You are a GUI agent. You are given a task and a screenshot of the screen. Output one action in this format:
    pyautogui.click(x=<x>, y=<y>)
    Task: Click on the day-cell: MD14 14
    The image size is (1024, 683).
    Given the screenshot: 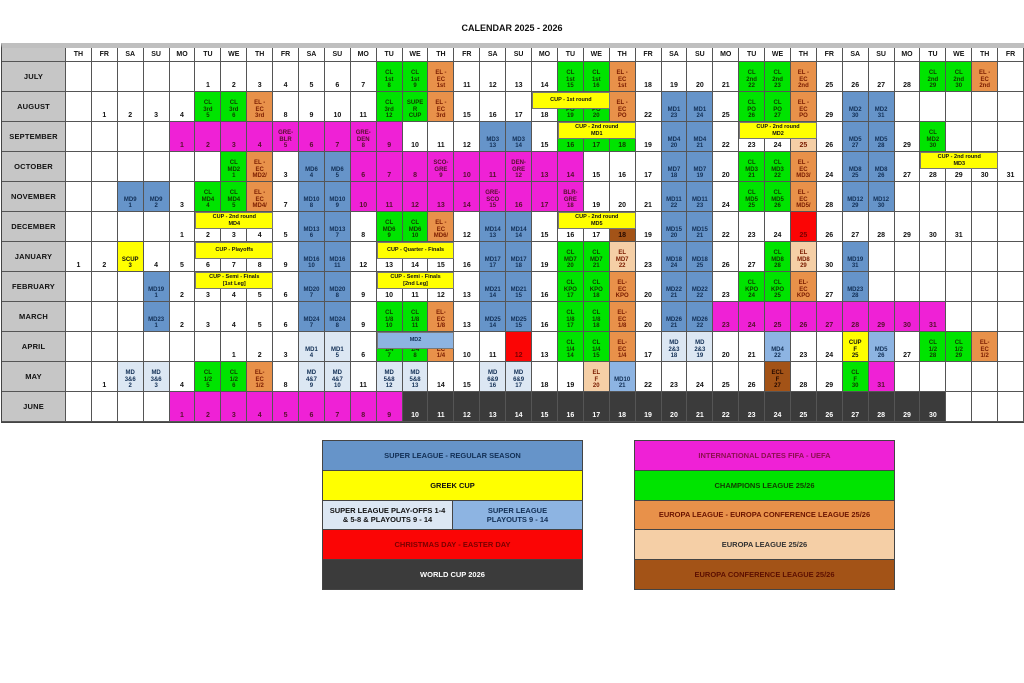 What is the action you would take?
    pyautogui.click(x=519, y=227)
    